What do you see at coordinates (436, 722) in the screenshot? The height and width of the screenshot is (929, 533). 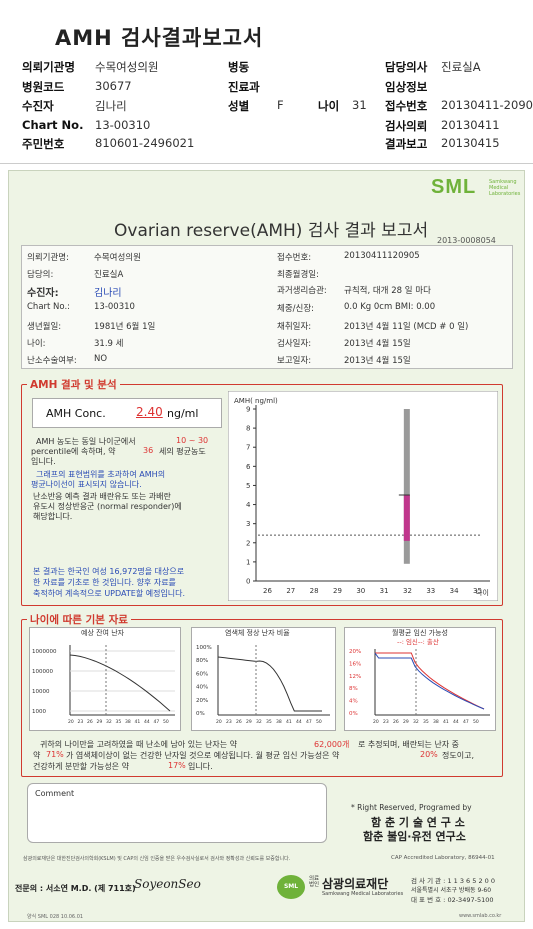 I see `m3-x-tick-label: 38` at bounding box center [436, 722].